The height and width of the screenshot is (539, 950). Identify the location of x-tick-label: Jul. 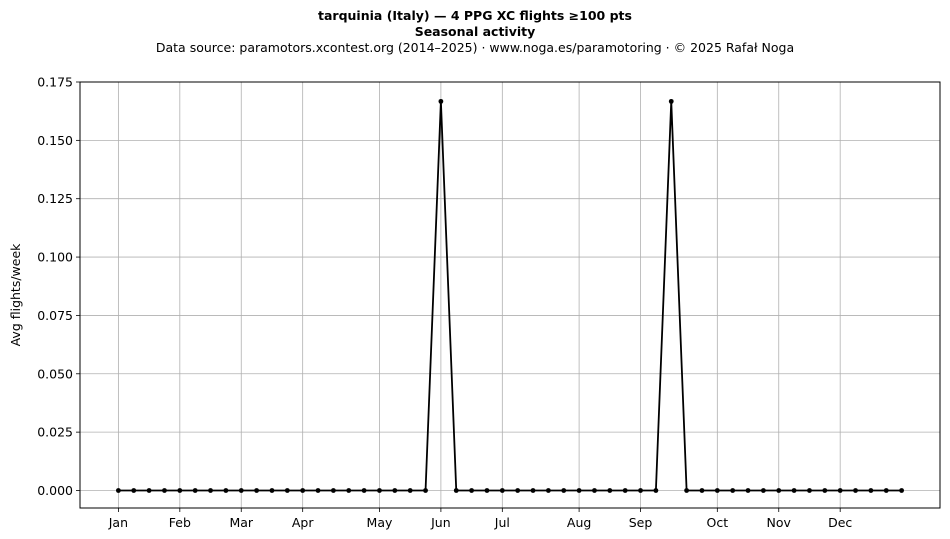
(502, 522).